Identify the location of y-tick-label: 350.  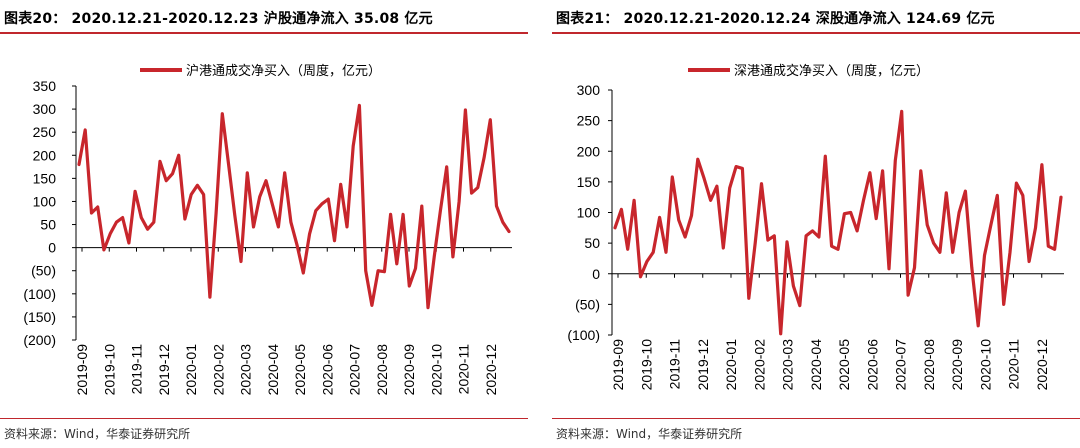
(45, 86).